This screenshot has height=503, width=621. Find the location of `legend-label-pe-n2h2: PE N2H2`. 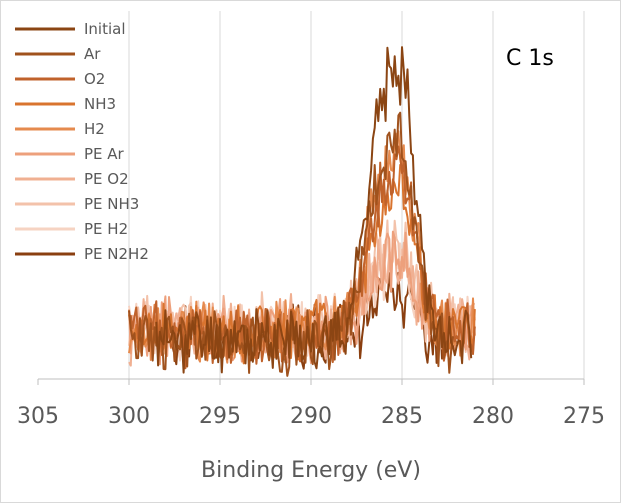

legend-label-pe-n2h2: PE N2H2 is located at coordinates (116, 254).